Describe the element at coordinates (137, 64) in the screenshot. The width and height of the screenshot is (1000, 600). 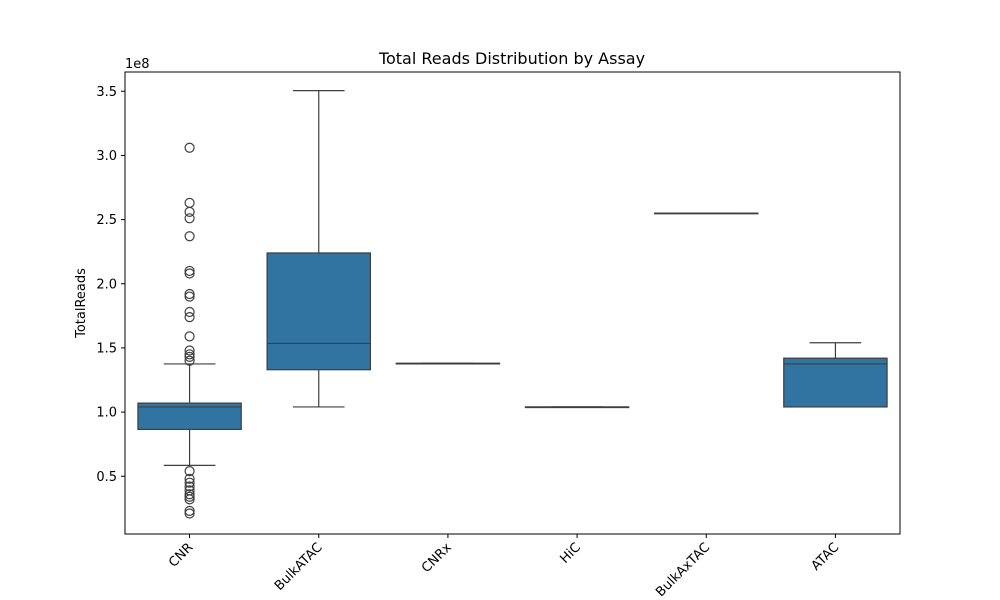
I see `y-axis-multiplier: 1e8` at that location.